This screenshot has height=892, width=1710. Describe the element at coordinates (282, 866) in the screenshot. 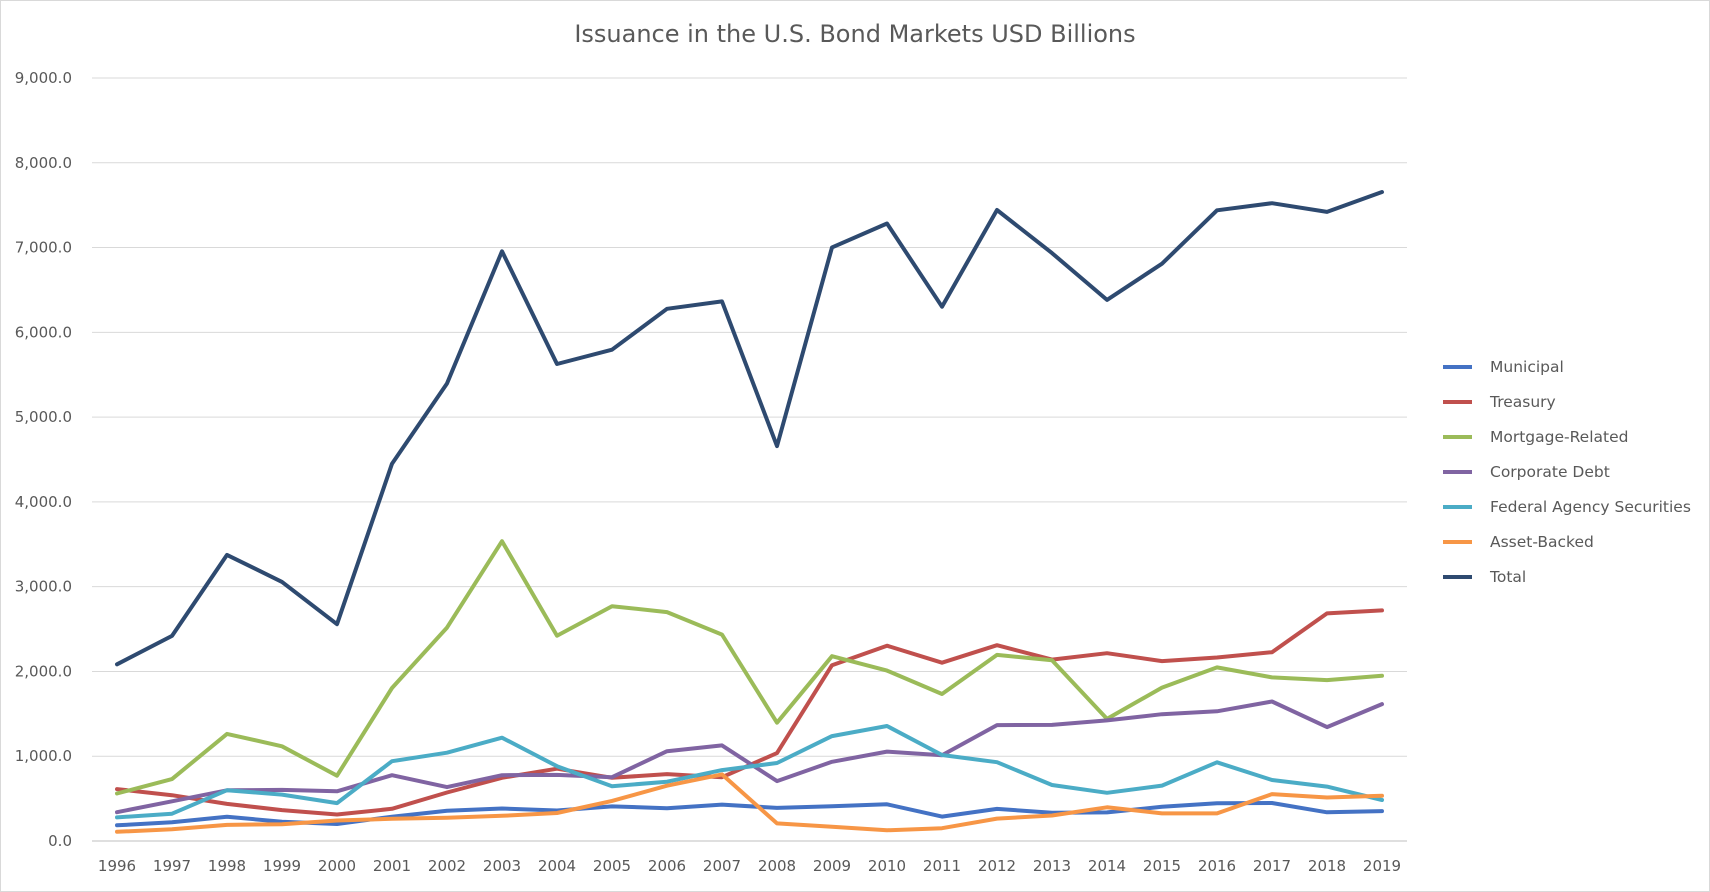

I see `x-tick-label: 1999` at that location.